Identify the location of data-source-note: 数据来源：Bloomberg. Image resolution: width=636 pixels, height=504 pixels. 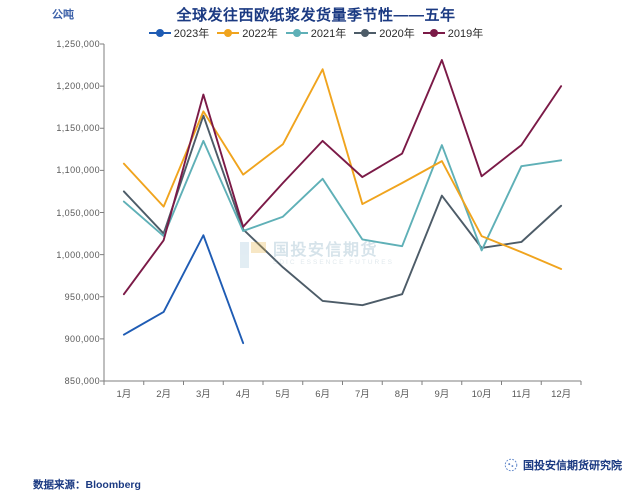
(87, 485).